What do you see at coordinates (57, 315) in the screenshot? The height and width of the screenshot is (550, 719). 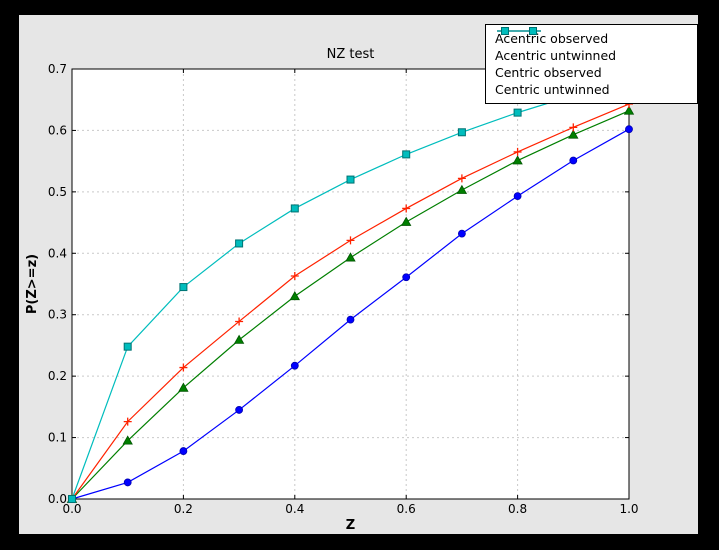 I see `y-tick-label: 0.3` at bounding box center [57, 315].